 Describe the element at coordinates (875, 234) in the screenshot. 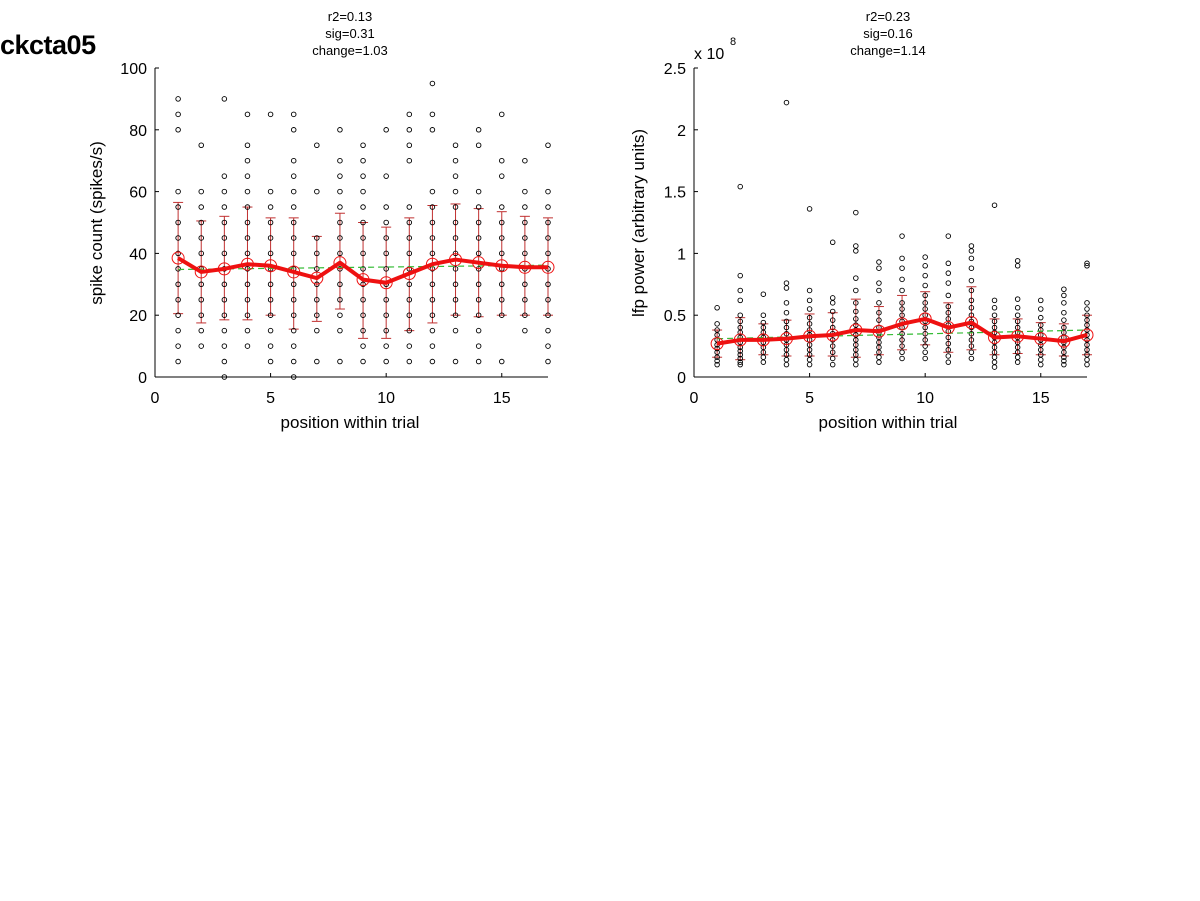

I see `axes: 0 0.5 1 1.5 2 2.5 0 5 10 15` at that location.